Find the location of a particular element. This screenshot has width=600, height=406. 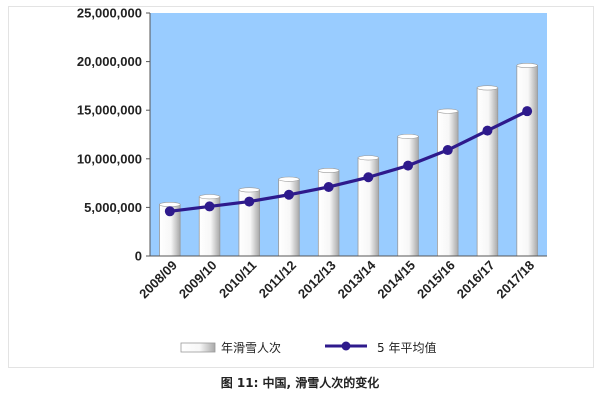

y-tick-label: 25,000,000 is located at coordinates (109, 14).